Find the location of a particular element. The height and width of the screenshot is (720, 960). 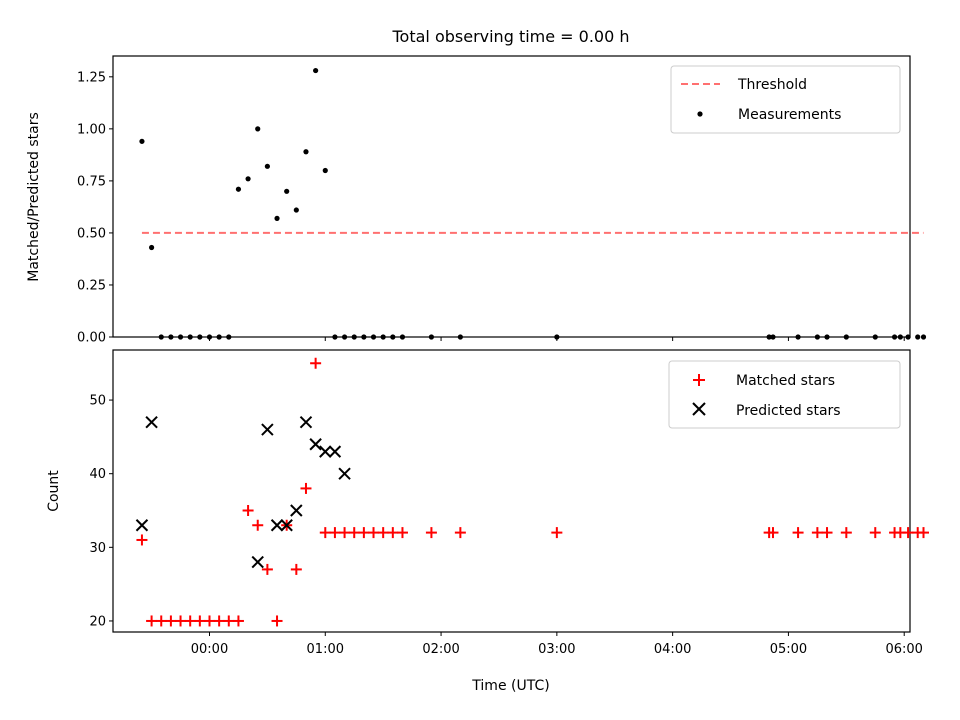

predicted-stars-points is located at coordinates (243, 492).